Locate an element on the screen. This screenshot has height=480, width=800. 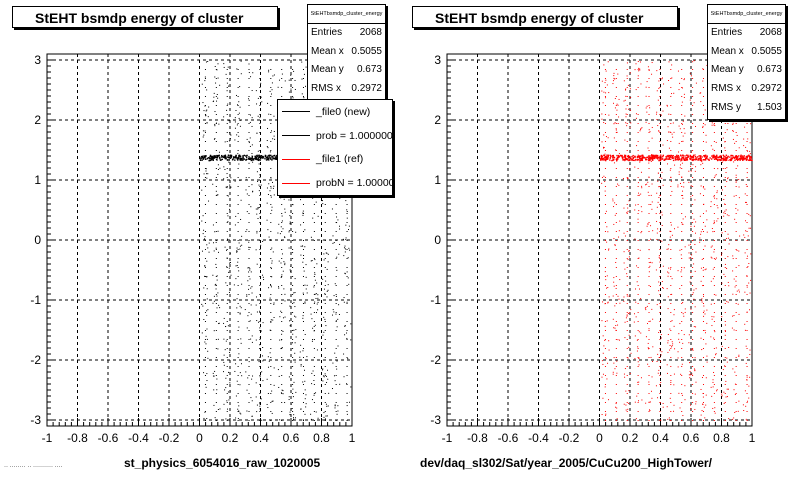
stat-value: 0.5055 is located at coordinates (766, 51).